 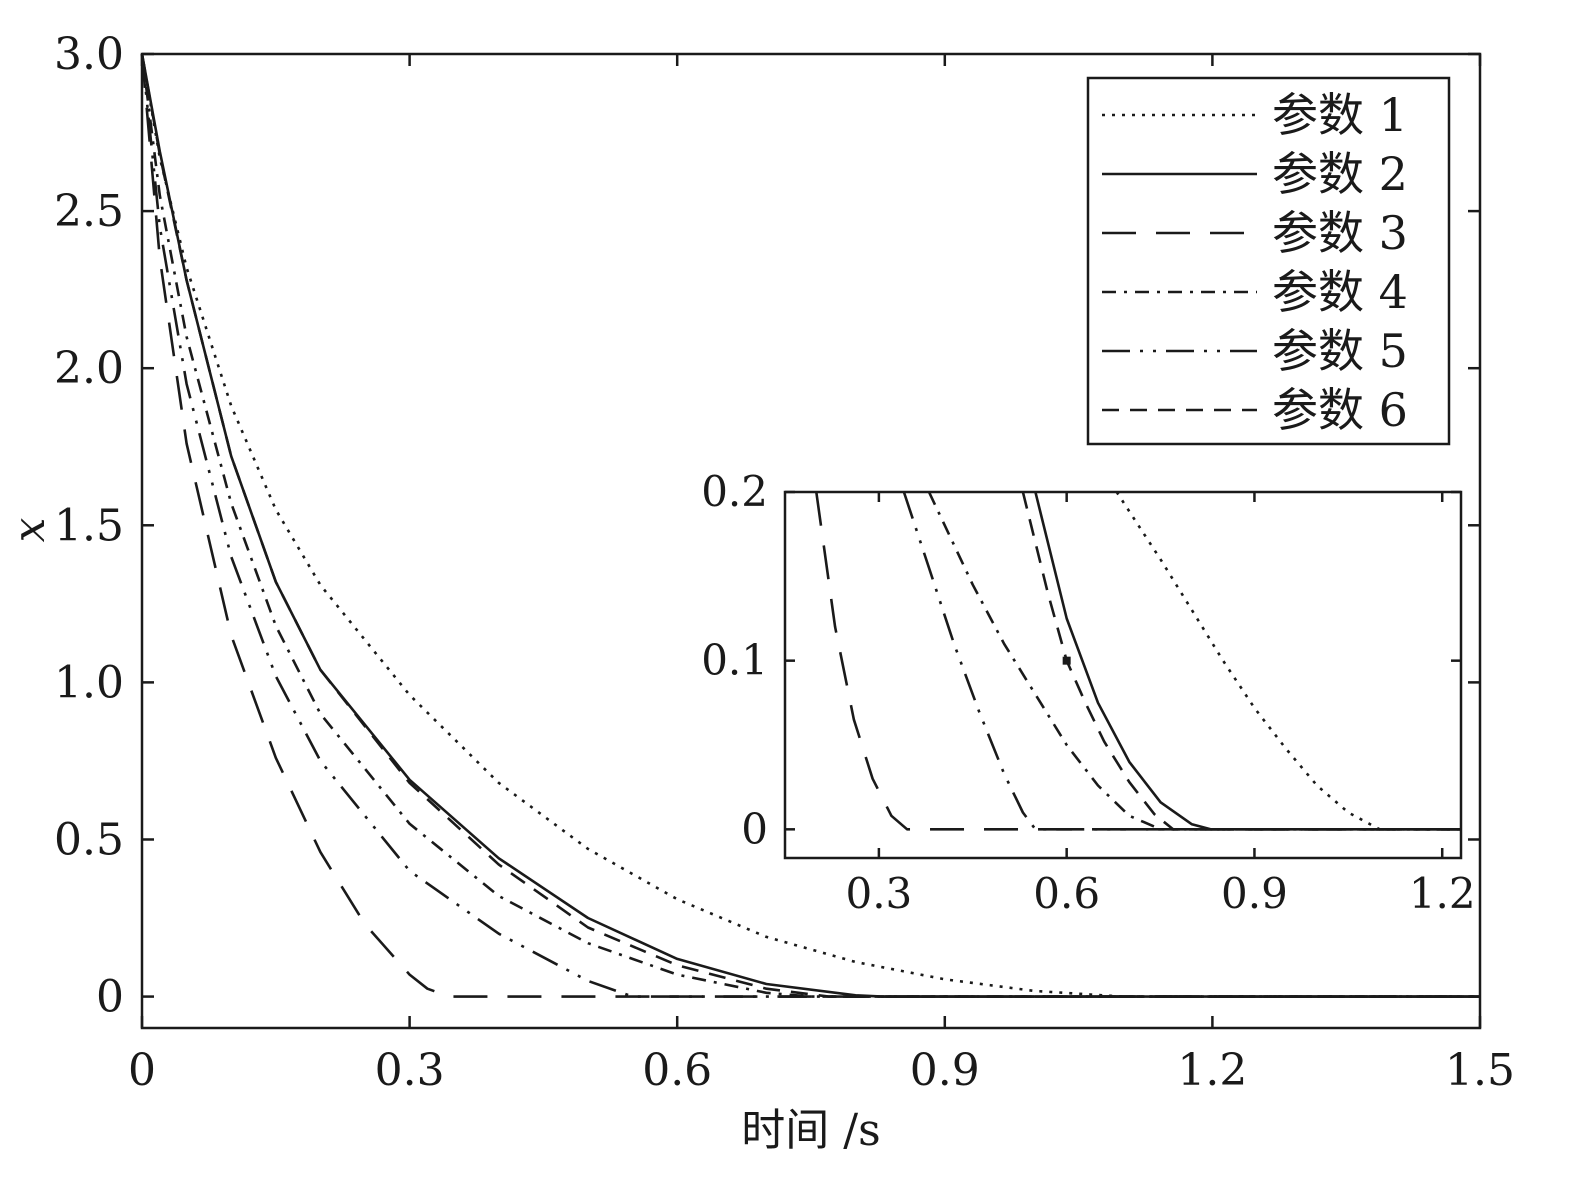 I want to click on x-tick-label: 1.5, so click(x=1480, y=1070).